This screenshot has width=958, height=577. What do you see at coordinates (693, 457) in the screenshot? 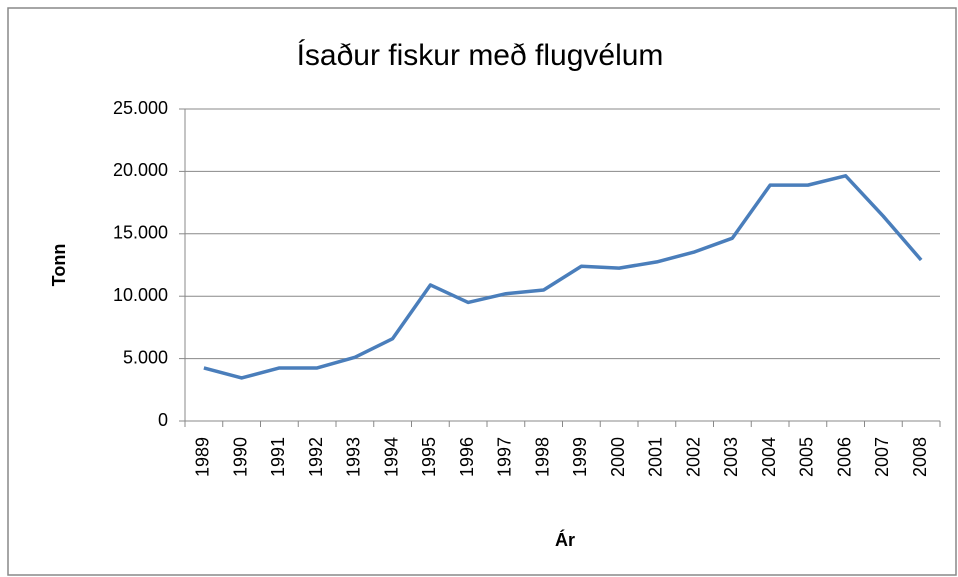
I see `x-tick-label: 2002` at bounding box center [693, 457].